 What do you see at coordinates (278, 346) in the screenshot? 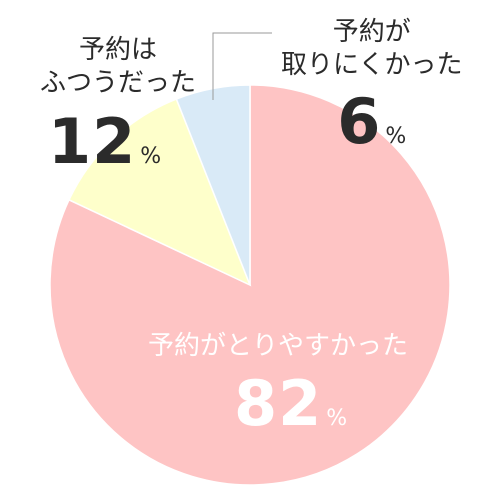
I see `slice-label-name: 予約がとりやすかった` at bounding box center [278, 346].